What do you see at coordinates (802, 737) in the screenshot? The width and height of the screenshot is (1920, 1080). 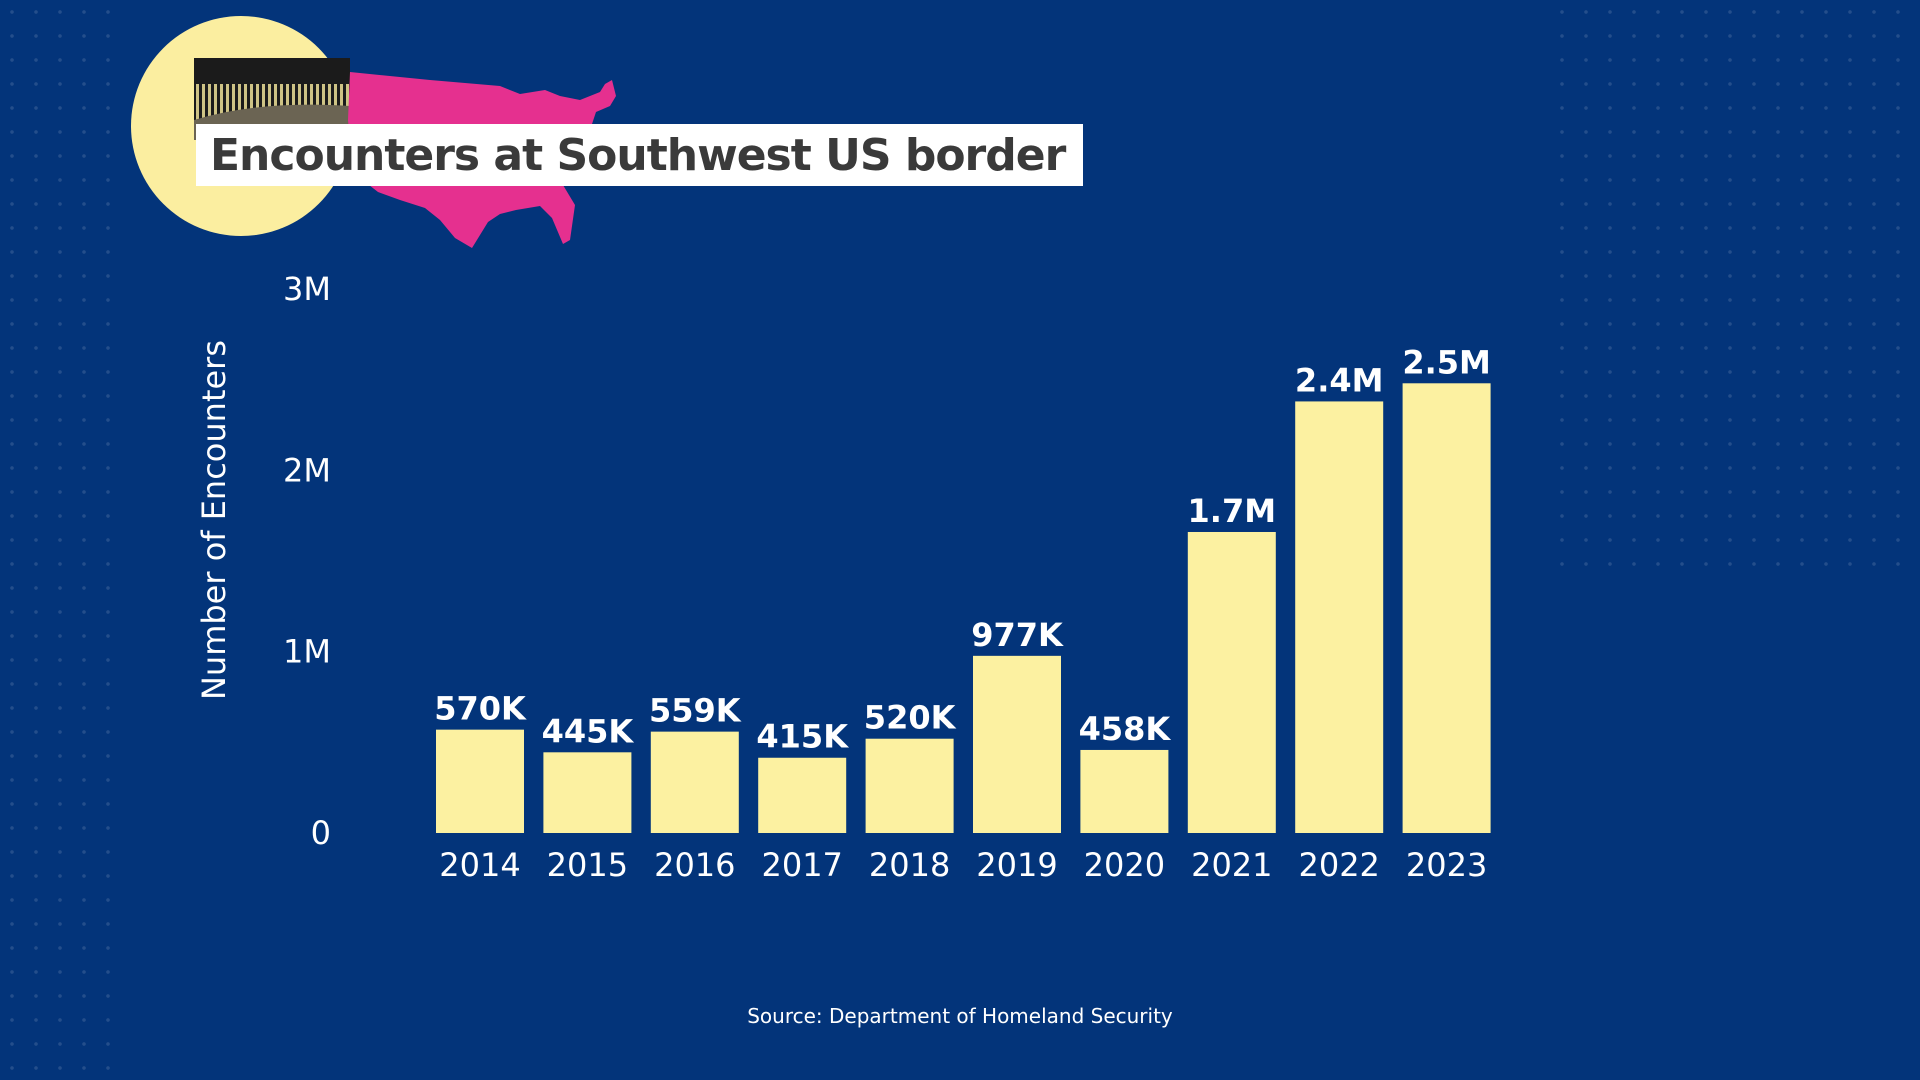 I see `data-label: 415K` at bounding box center [802, 737].